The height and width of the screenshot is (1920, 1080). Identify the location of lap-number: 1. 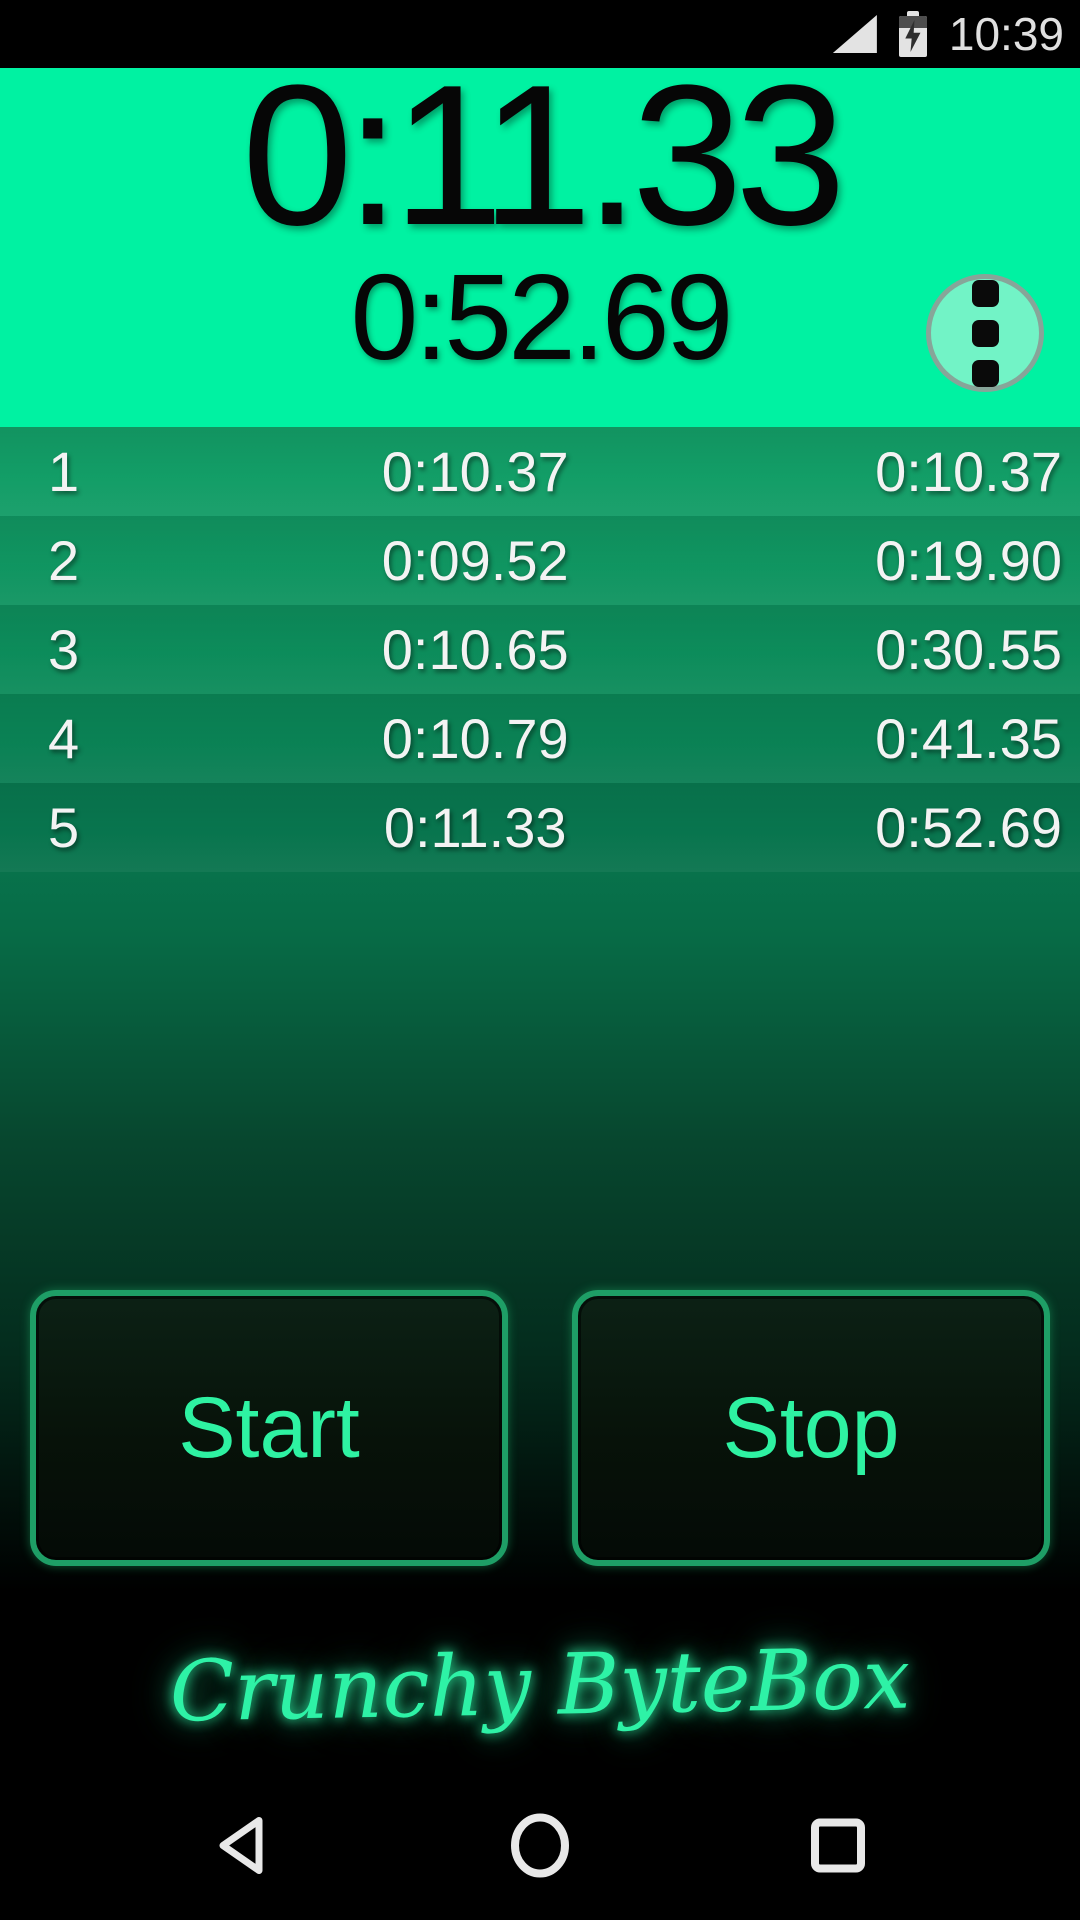
(64, 471).